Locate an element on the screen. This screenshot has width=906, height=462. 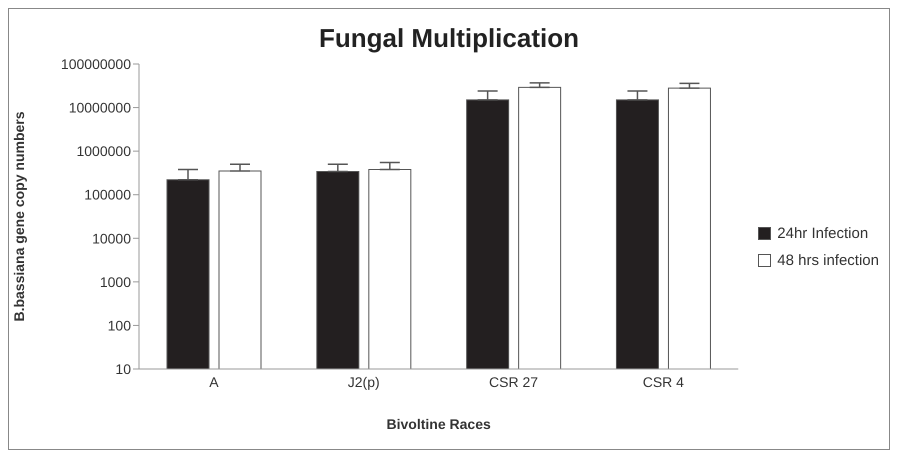
legend-label: 24hr Infection is located at coordinates (822, 233).